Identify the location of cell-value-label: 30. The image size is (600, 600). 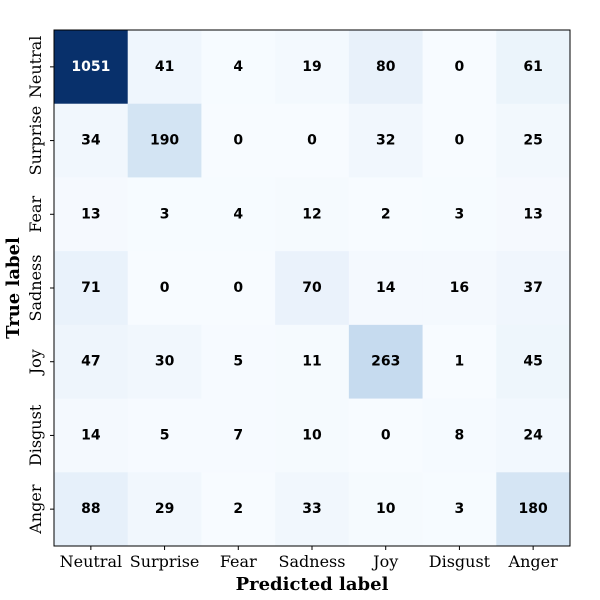
(165, 362).